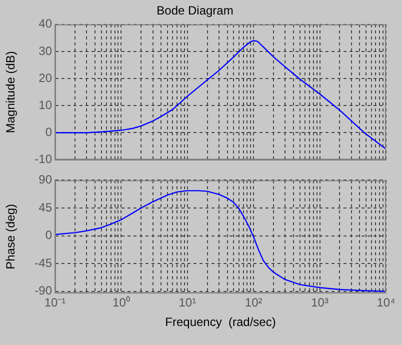  What do you see at coordinates (195, 11) in the screenshot?
I see `chart-title: Bode Diagram` at bounding box center [195, 11].